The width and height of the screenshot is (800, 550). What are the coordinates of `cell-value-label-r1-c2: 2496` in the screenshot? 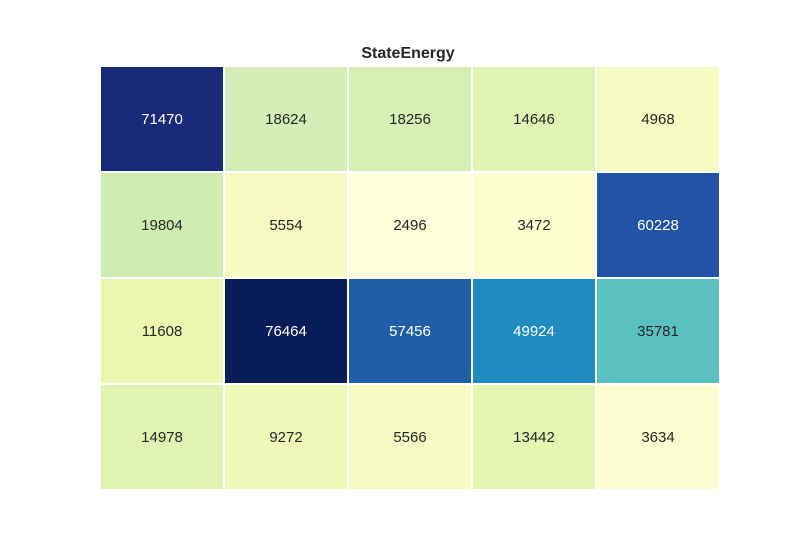 It's located at (409, 225).